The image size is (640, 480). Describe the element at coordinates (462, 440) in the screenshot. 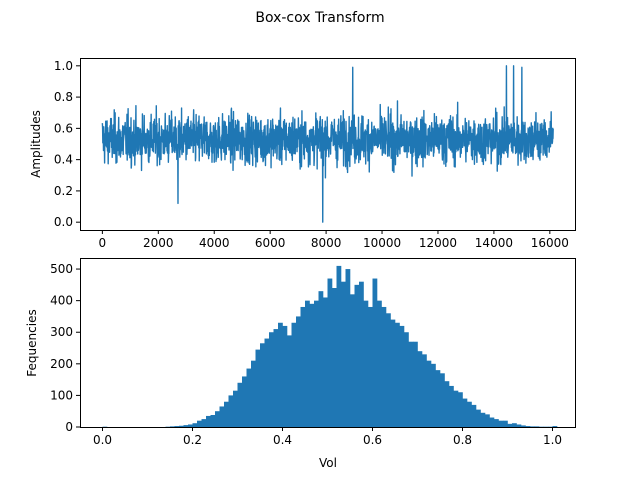

I see `bottom-x-tick-label: 0.8` at that location.